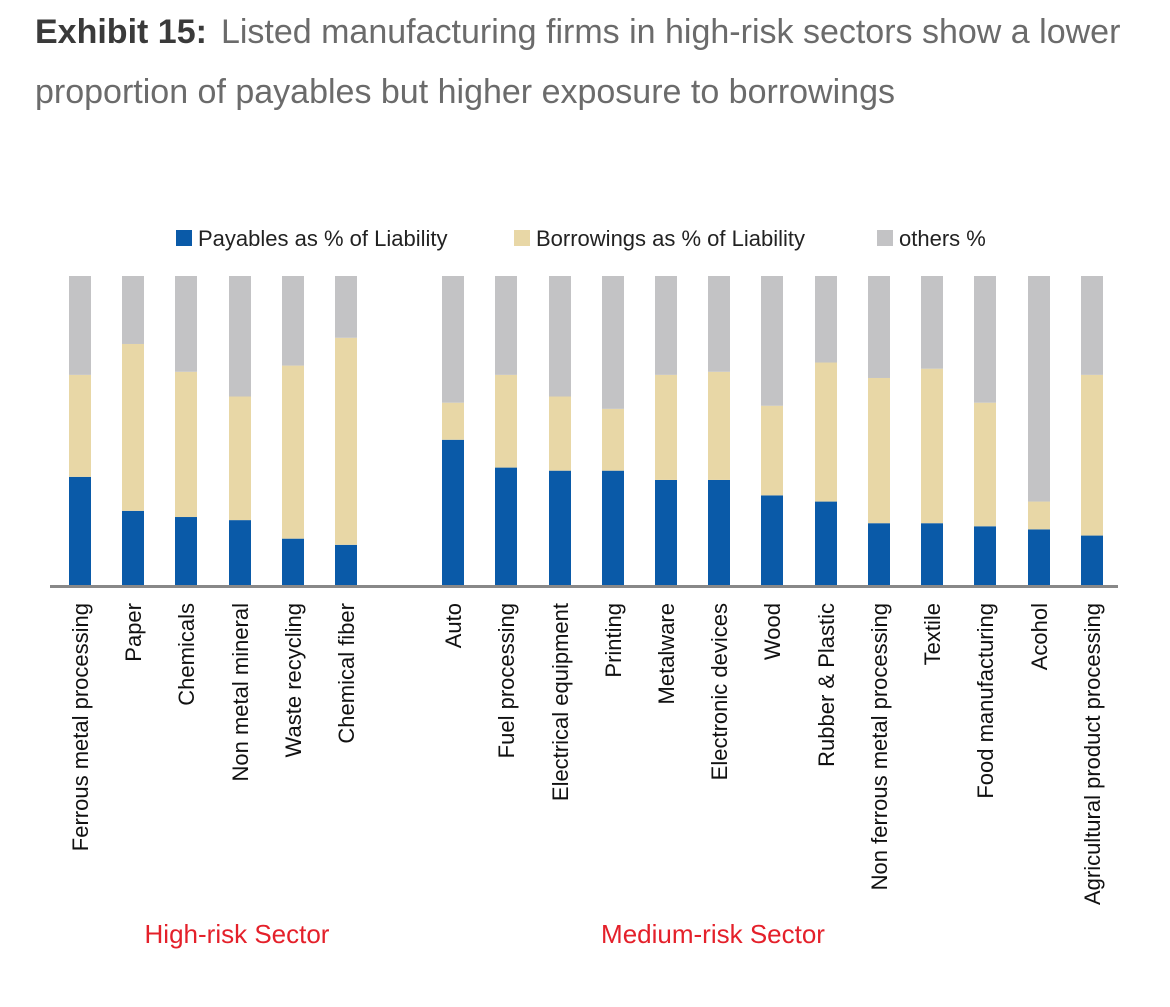  What do you see at coordinates (133, 310) in the screenshot?
I see `bar-others-paper` at bounding box center [133, 310].